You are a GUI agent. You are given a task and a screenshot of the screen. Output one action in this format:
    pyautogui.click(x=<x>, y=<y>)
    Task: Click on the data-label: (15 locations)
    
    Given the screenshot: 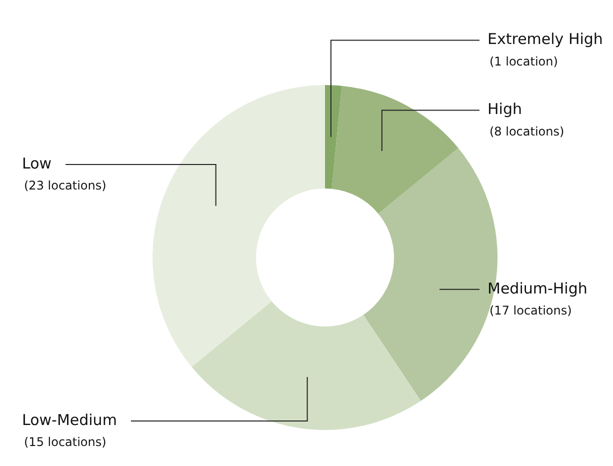 What is the action you would take?
    pyautogui.click(x=65, y=442)
    